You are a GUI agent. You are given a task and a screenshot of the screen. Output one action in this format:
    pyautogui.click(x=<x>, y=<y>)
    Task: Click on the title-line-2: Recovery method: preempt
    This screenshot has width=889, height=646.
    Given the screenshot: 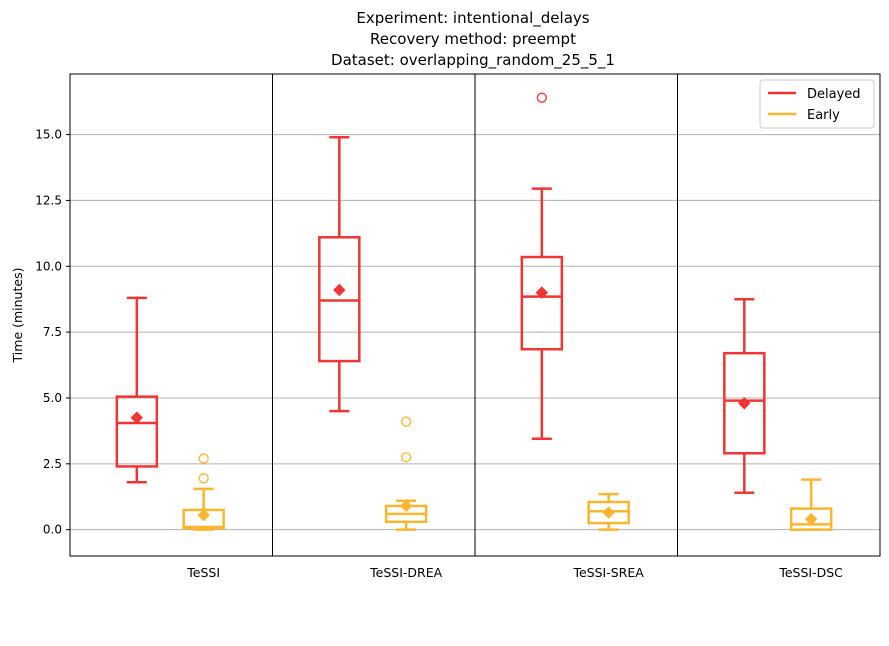 What is the action you would take?
    pyautogui.click(x=473, y=39)
    